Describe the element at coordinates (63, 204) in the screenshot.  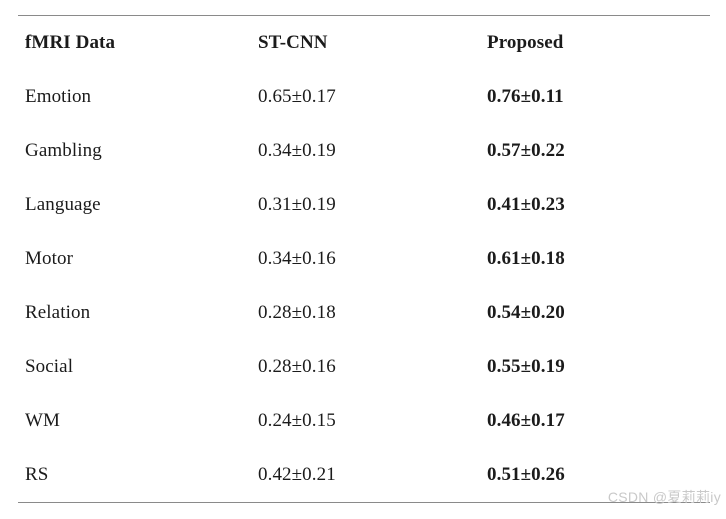
I see `row-label-cell: Language` at that location.